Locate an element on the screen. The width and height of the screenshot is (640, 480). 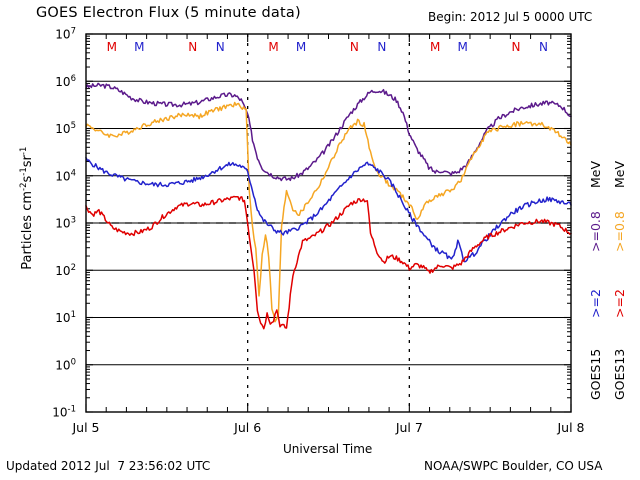
y-axis-tick-label: 107 is located at coordinates (65, 34).